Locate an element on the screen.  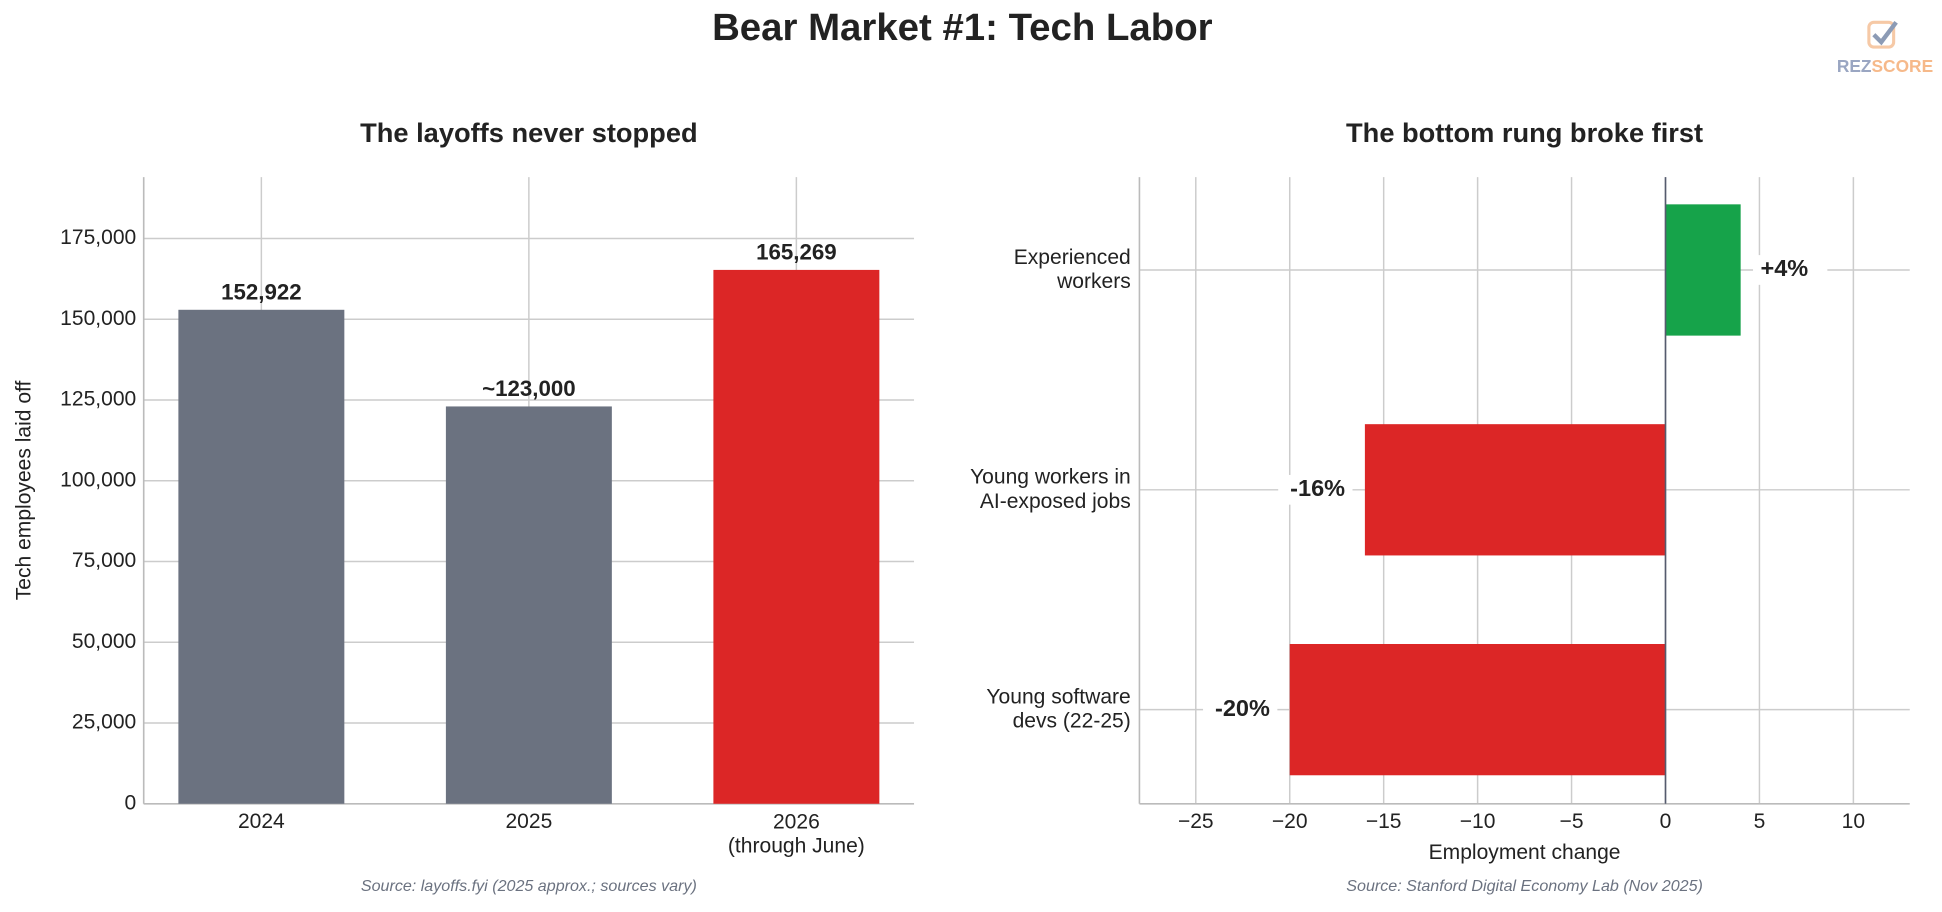
x-tick-label: 2025 is located at coordinates (528, 821).